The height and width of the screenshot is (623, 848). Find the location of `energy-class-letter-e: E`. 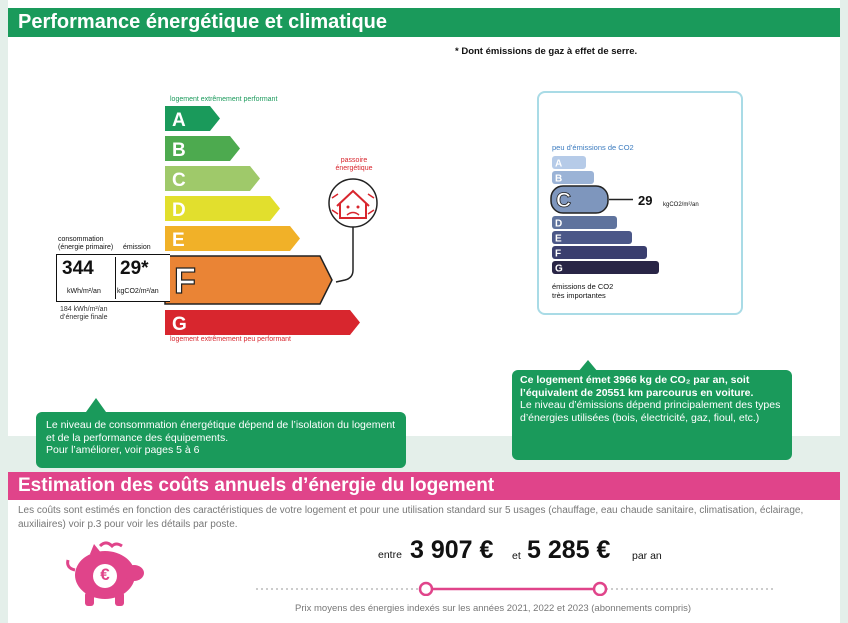

energy-class-letter-e: E is located at coordinates (178, 240).